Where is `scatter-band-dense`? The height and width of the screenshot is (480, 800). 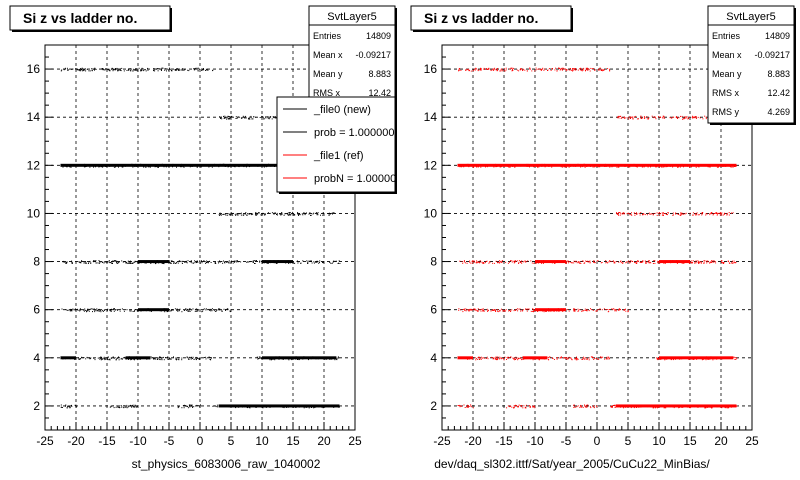
scatter-band-dense is located at coordinates (279, 406).